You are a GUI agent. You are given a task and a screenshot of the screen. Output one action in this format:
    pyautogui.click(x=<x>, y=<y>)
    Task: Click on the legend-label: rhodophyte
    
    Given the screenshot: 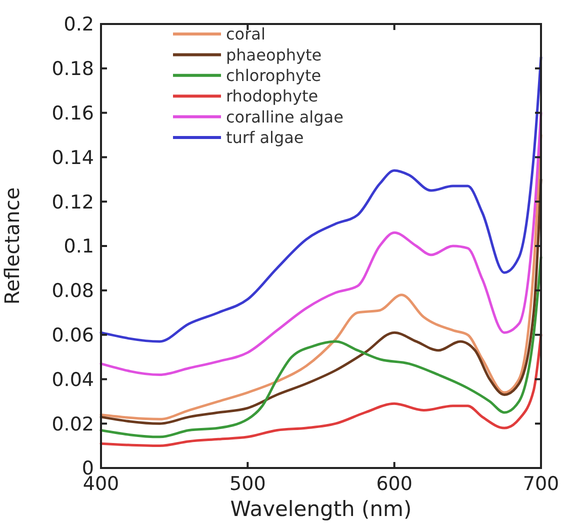 What is the action you would take?
    pyautogui.click(x=272, y=96)
    